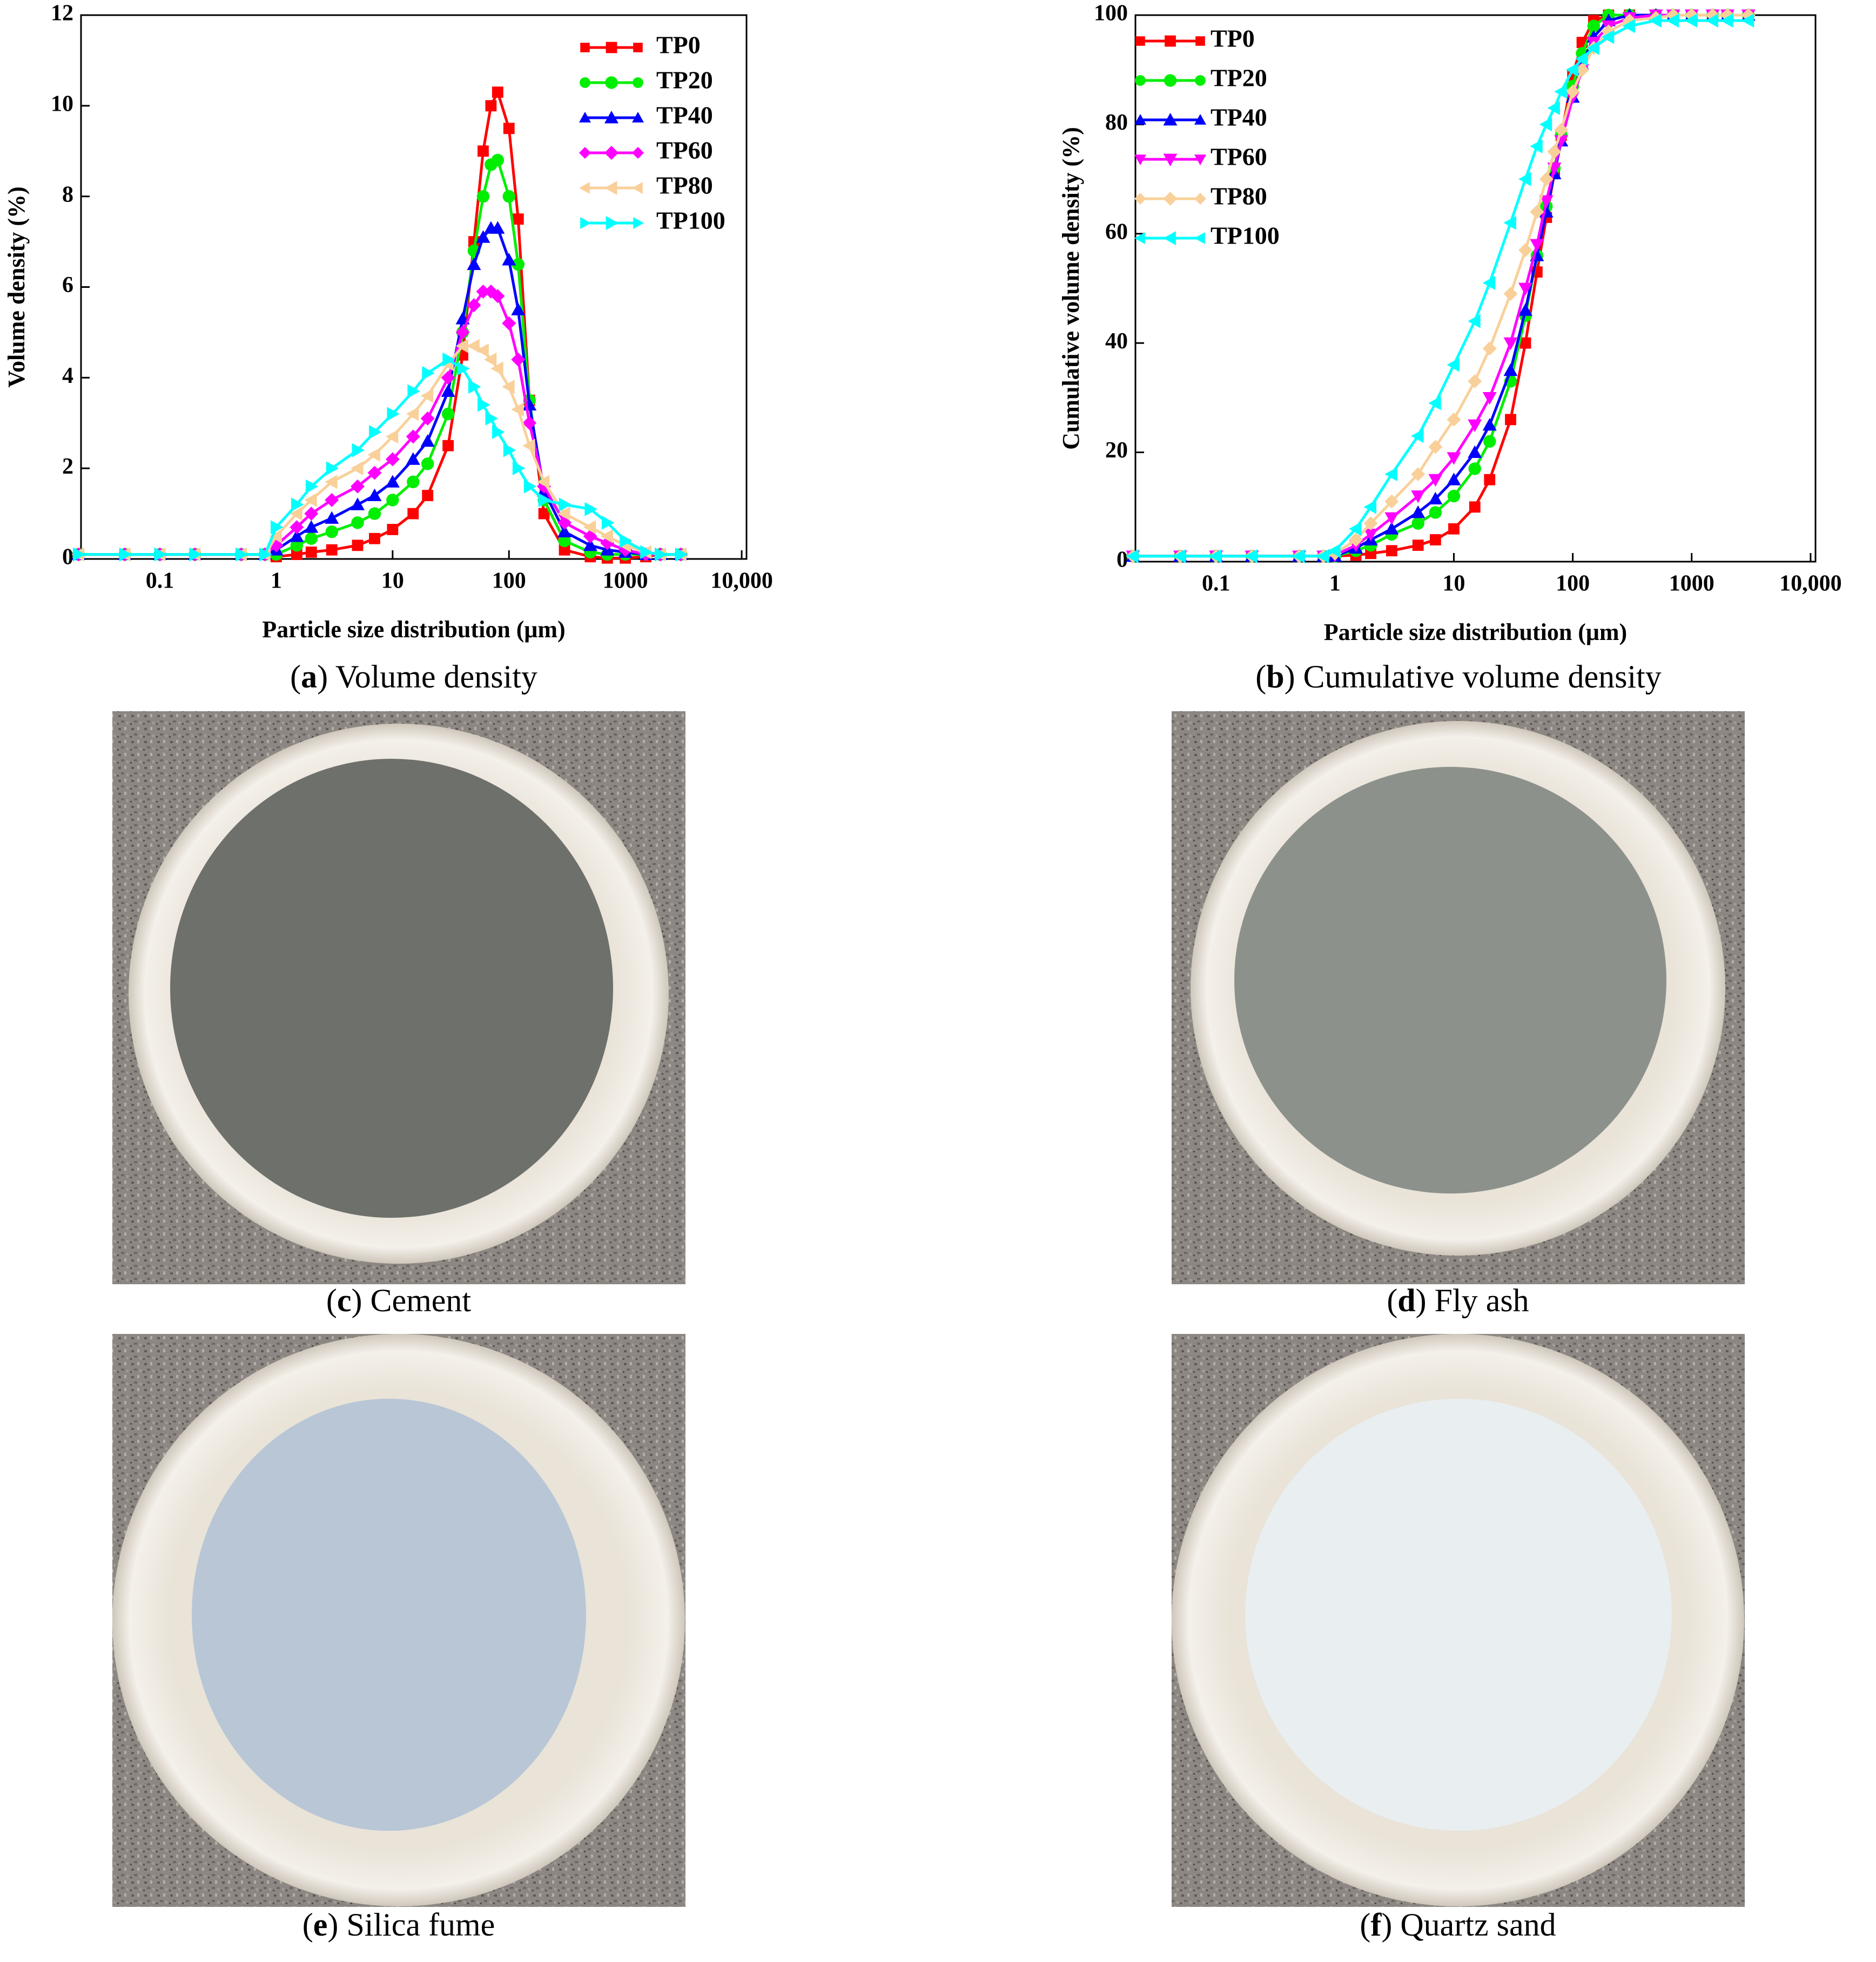 This screenshot has width=1876, height=1962. I want to click on caption-letter: f, so click(1376, 1925).